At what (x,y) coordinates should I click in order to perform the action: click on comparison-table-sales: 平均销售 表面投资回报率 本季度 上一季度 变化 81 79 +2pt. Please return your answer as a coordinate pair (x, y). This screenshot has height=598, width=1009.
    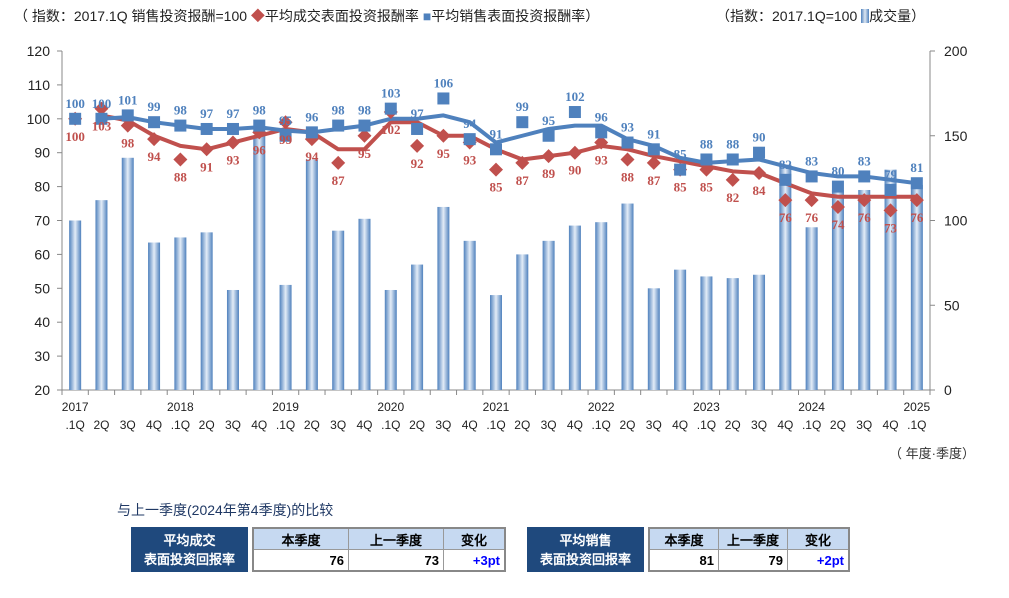
    Looking at the image, I should click on (688, 549).